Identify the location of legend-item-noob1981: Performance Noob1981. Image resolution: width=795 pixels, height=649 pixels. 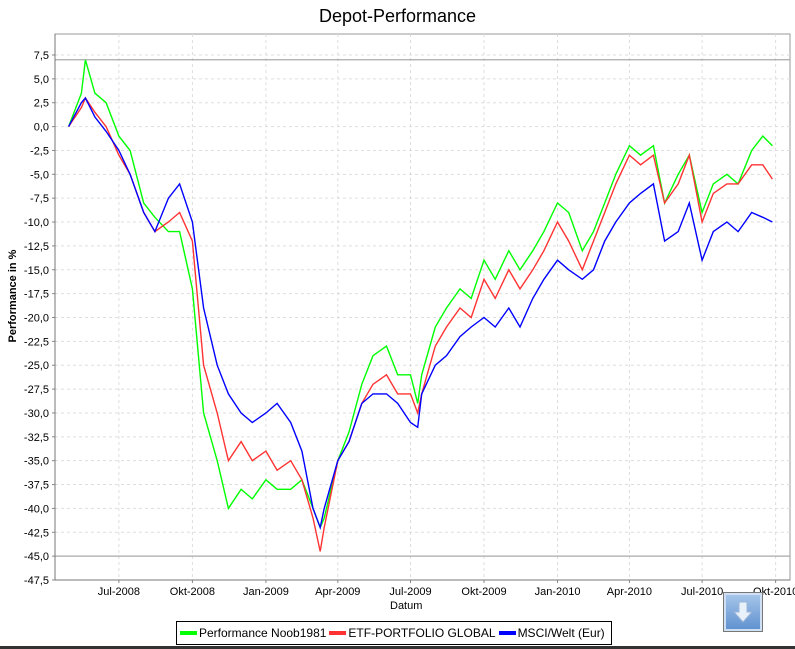
(253, 633).